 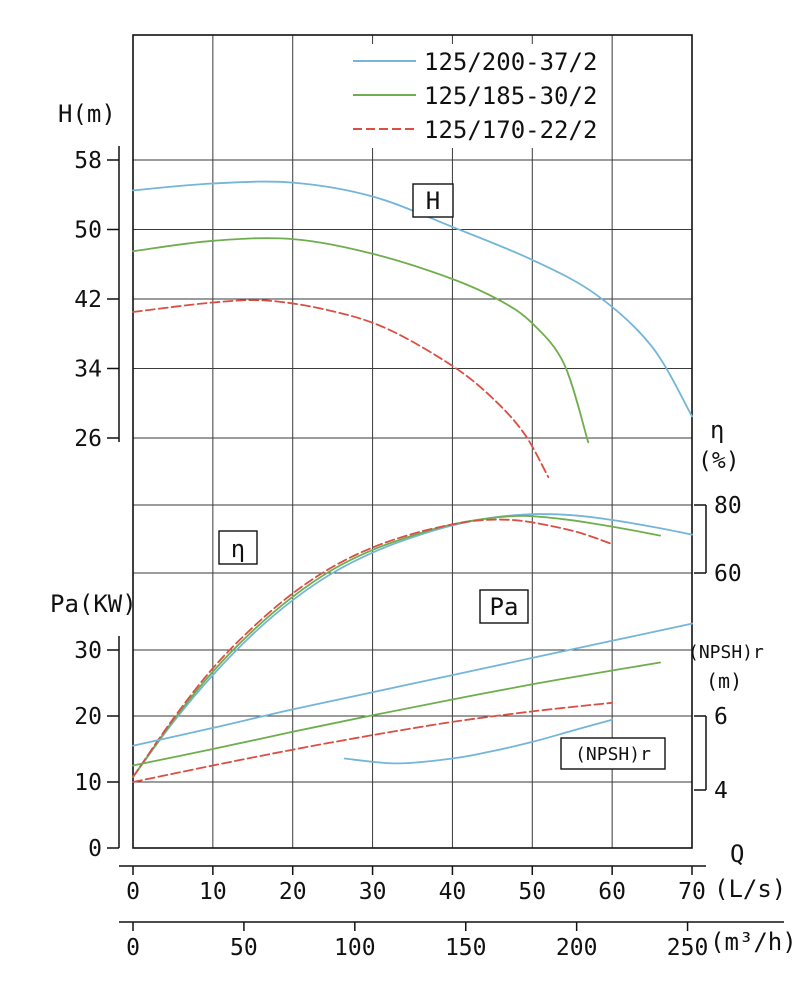 What do you see at coordinates (532, 892) in the screenshot?
I see `q-ls-tick-label: 50` at bounding box center [532, 892].